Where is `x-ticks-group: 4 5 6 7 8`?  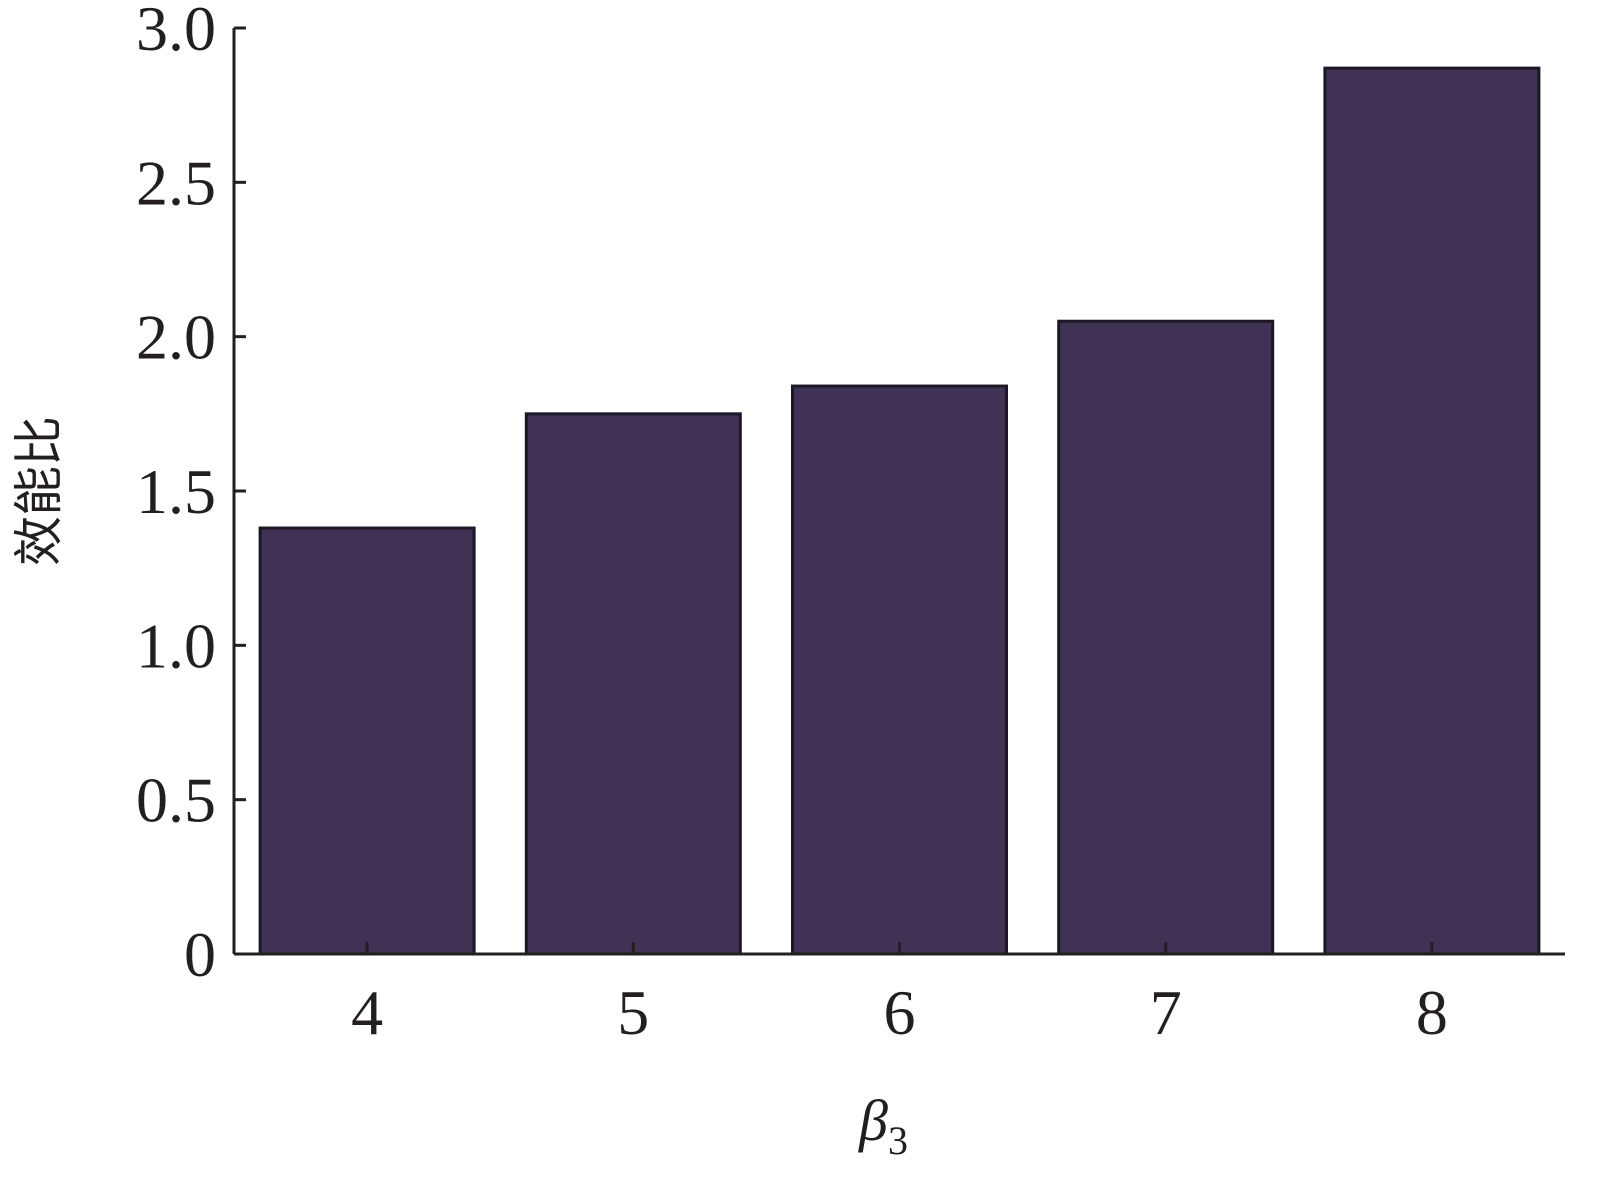 x-ticks-group: 4 5 6 7 8 is located at coordinates (899, 995).